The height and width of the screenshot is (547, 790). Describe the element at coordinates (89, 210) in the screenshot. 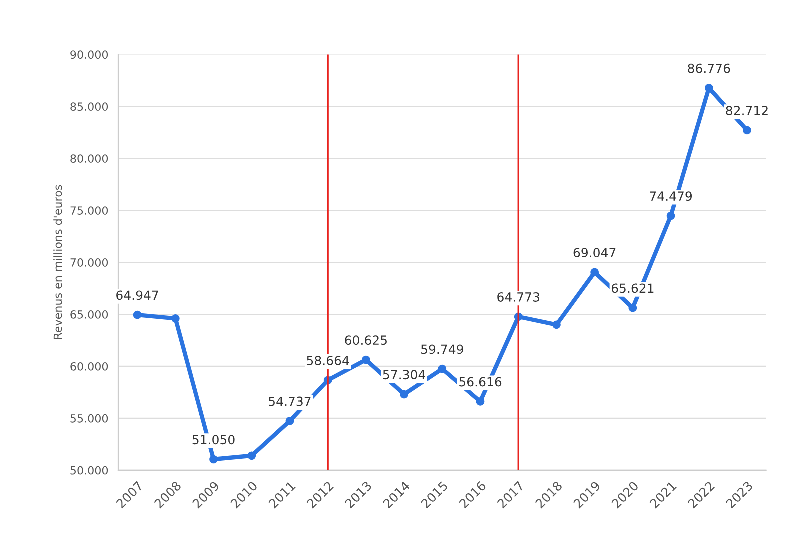

I see `y-tick-label: 75.000` at that location.